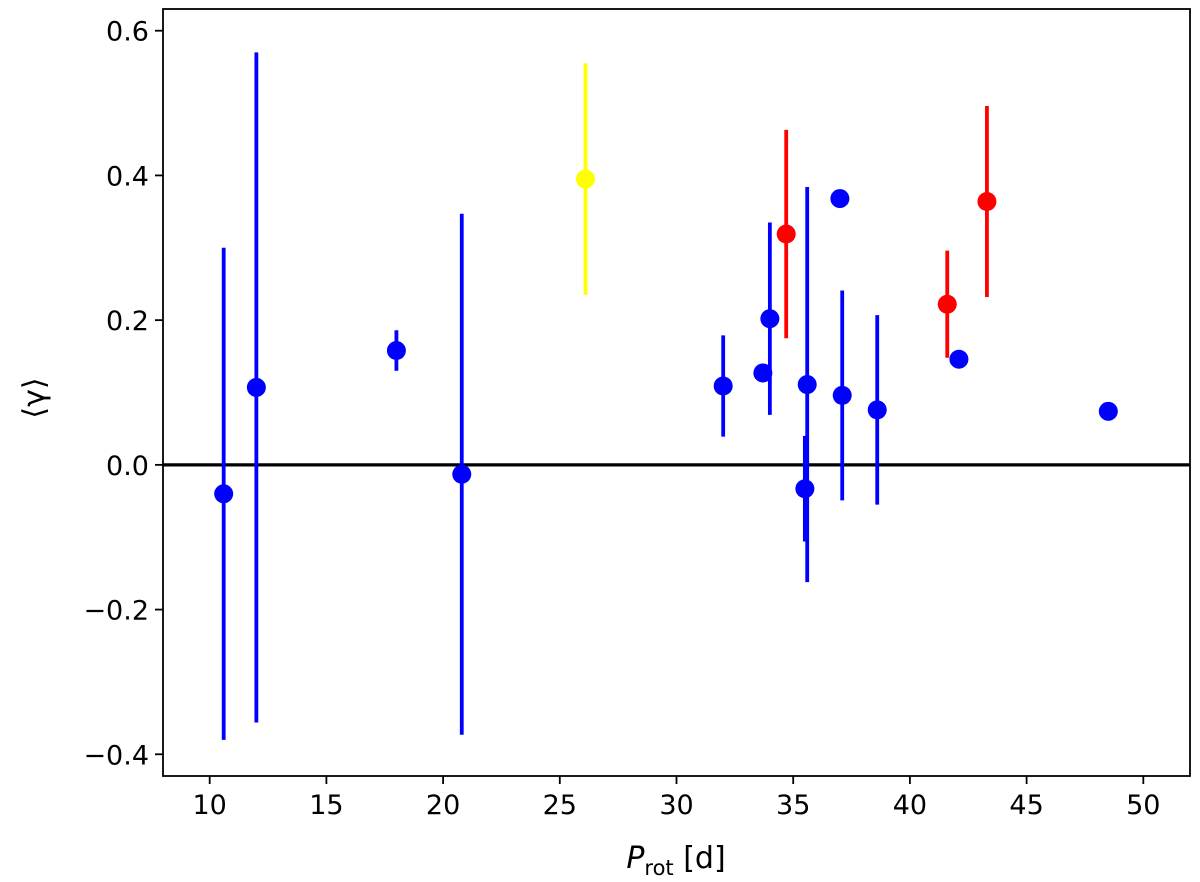 Image resolution: width=1200 pixels, height=882 pixels. Describe the element at coordinates (116, 611) in the screenshot. I see `y-tick-label-1: −0.2` at that location.